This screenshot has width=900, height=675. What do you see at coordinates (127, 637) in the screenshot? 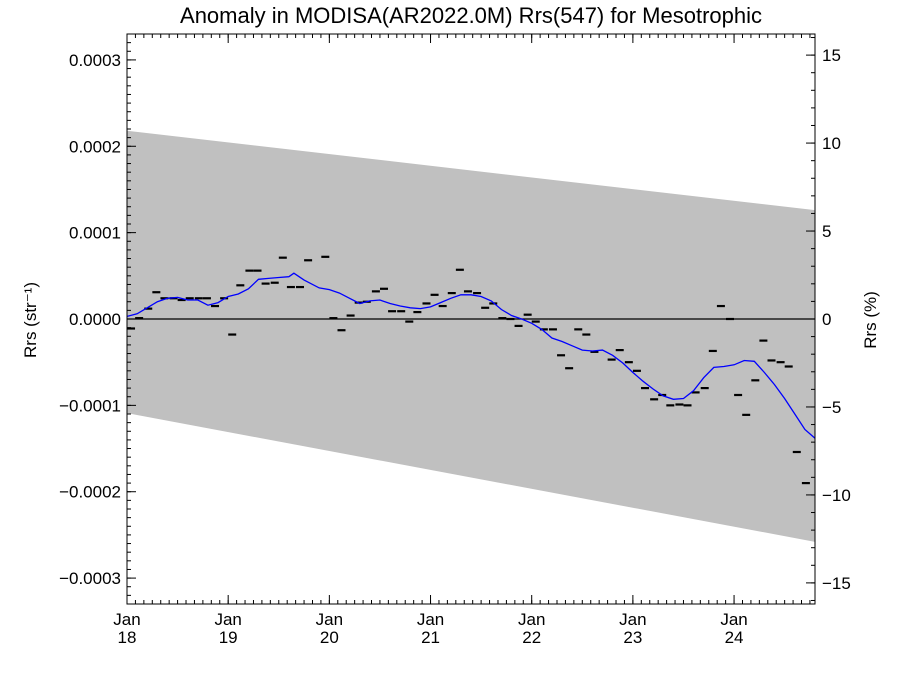
I see `x-tick-year: 18` at bounding box center [127, 637].